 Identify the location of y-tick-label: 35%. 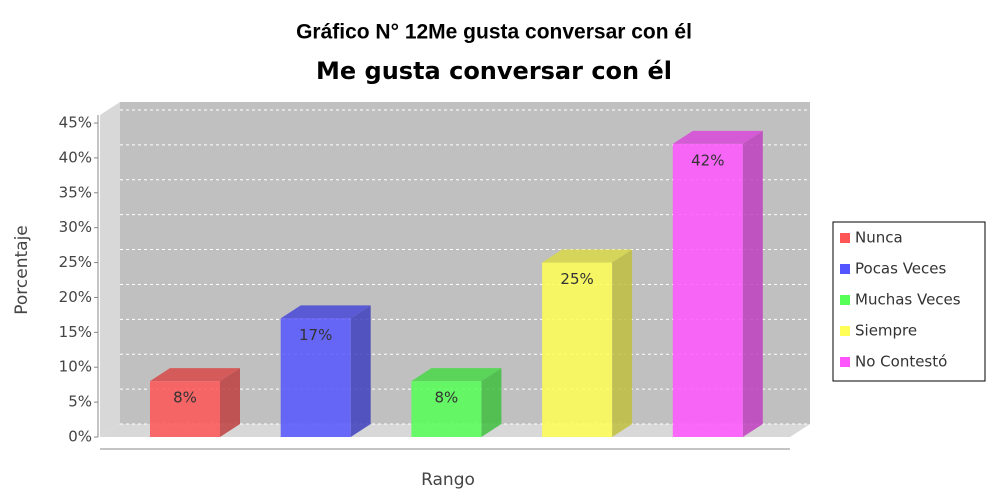
(75, 192).